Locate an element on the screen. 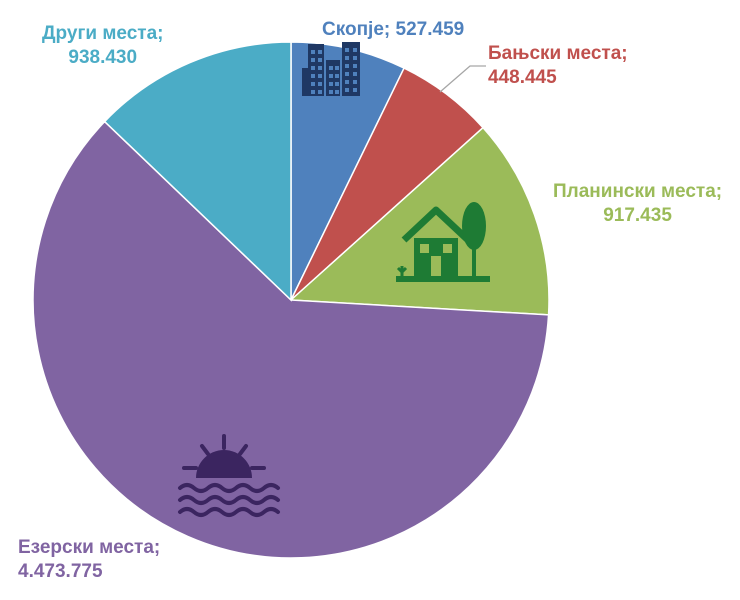 This screenshot has height=600, width=740. slice-label-banjski: Бањски места; 448.445 is located at coordinates (558, 66).